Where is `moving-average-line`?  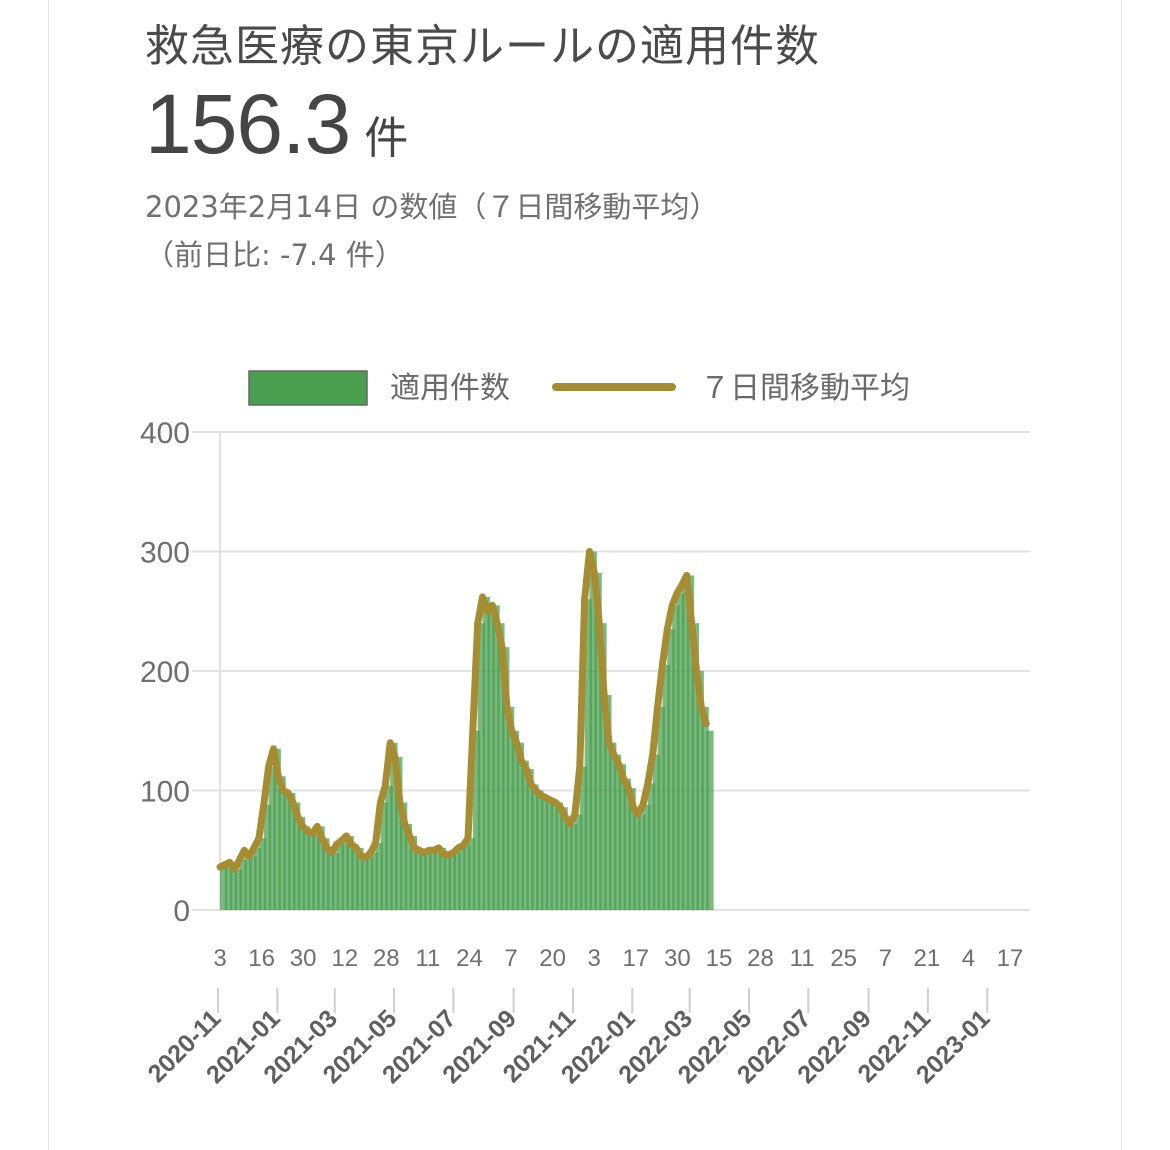 moving-average-line is located at coordinates (463, 710).